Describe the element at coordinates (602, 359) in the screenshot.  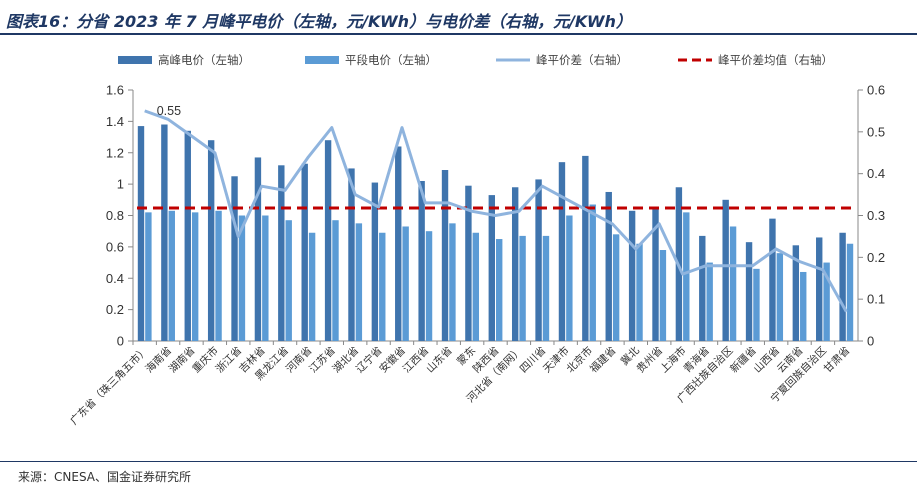
I see `category-label: 福建省` at that location.